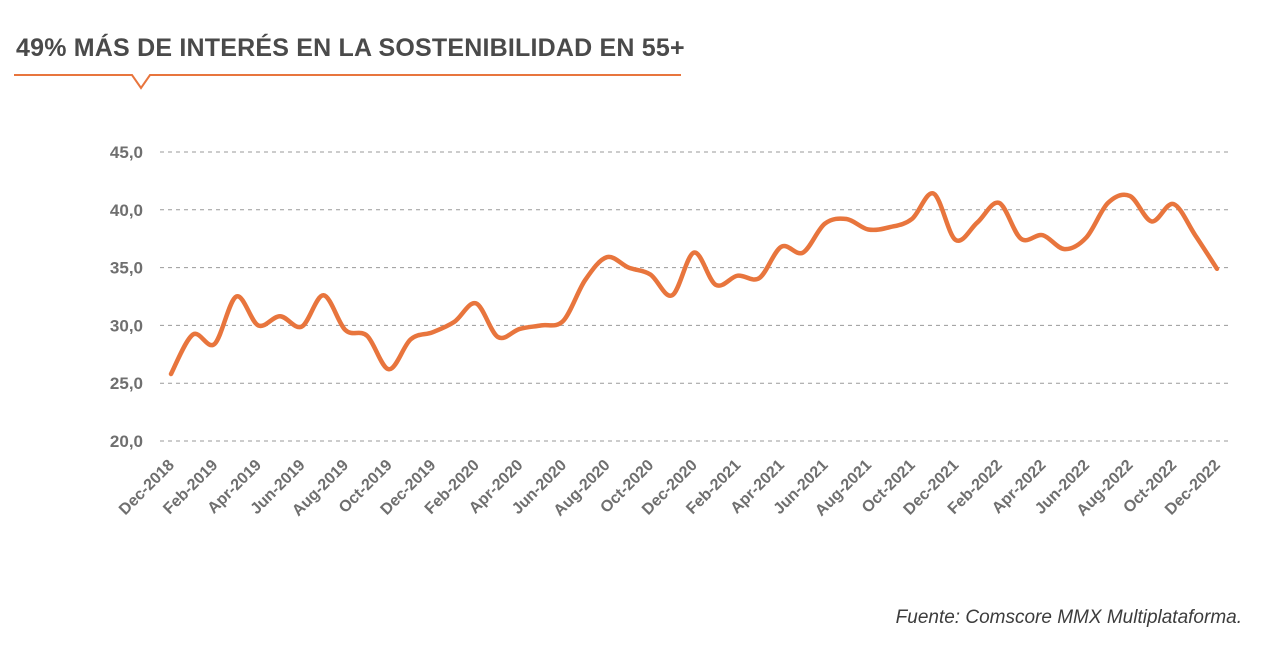 Image resolution: width=1280 pixels, height=664 pixels. I want to click on y-tick-label: 30,0, so click(126, 325).